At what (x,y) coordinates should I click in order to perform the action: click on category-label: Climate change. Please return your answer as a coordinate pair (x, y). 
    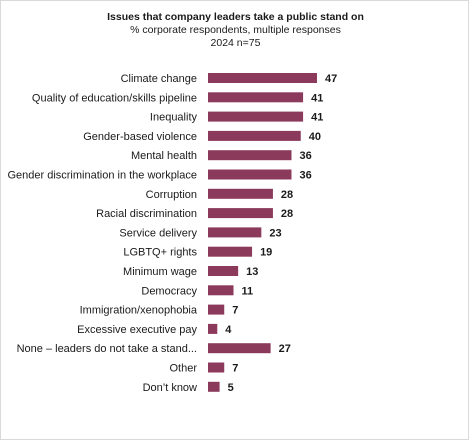
    Looking at the image, I should click on (159, 79).